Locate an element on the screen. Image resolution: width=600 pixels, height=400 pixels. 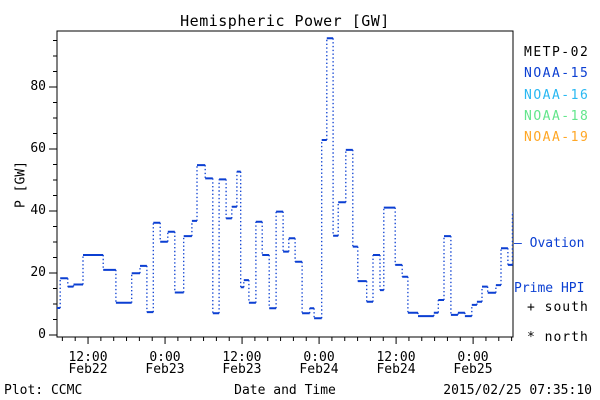
x-tick-label: 12:00 Feb23 is located at coordinates (242, 363).